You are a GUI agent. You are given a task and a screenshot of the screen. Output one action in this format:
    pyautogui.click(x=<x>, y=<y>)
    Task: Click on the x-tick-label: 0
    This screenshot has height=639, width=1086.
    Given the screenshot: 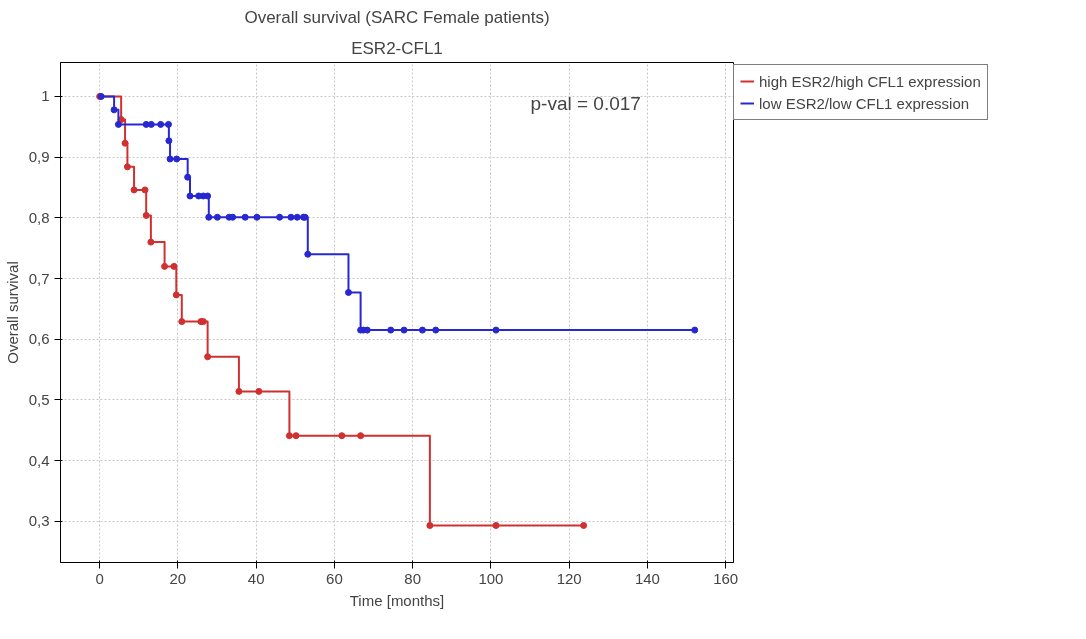 What is the action you would take?
    pyautogui.click(x=99, y=578)
    